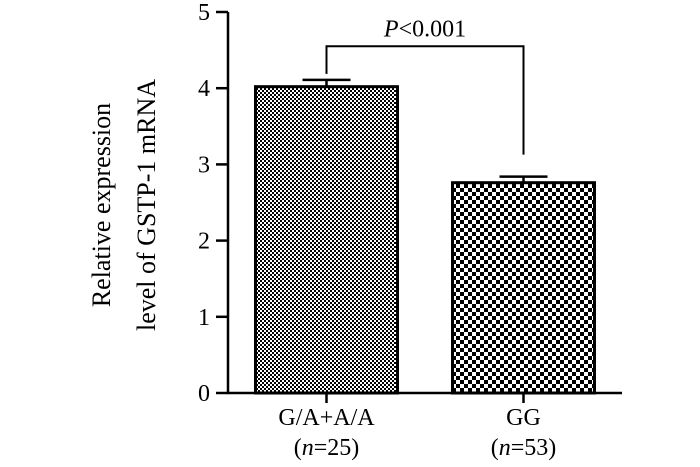  Describe the element at coordinates (534, 448) in the screenshot. I see `category-n-value-1: =53)` at that location.